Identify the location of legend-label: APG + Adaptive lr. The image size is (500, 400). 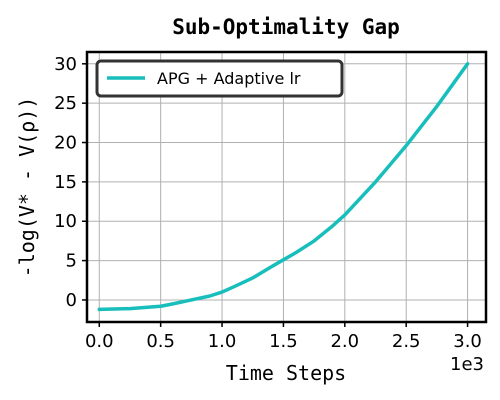
(229, 78).